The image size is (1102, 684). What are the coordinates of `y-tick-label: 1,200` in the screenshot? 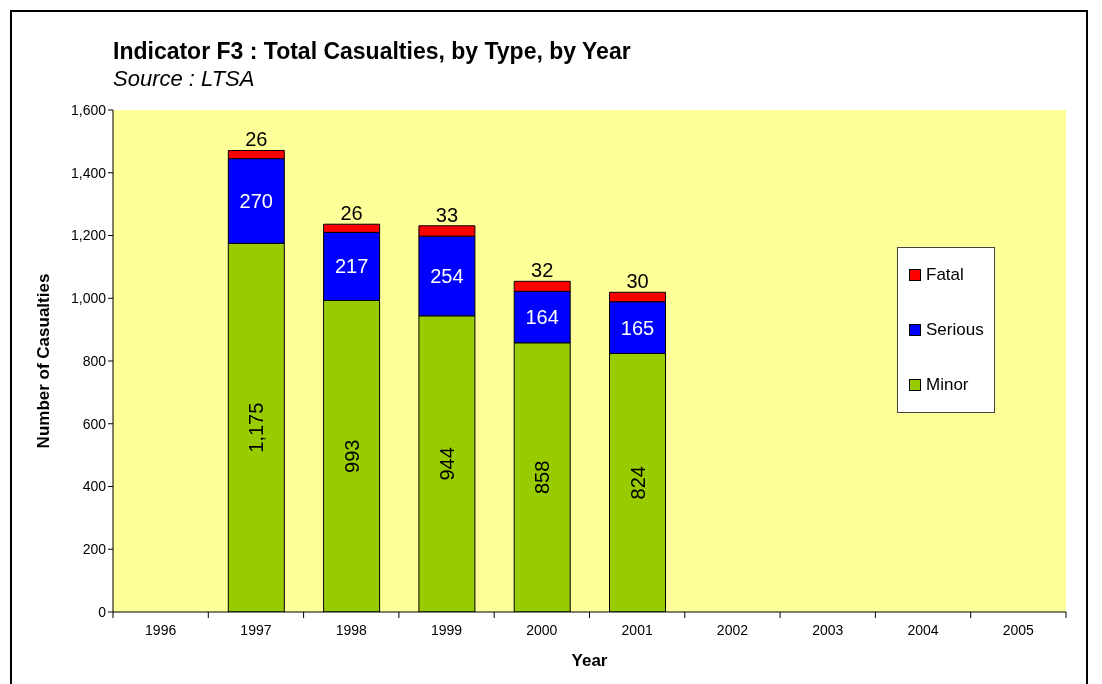 It's located at (88, 235).